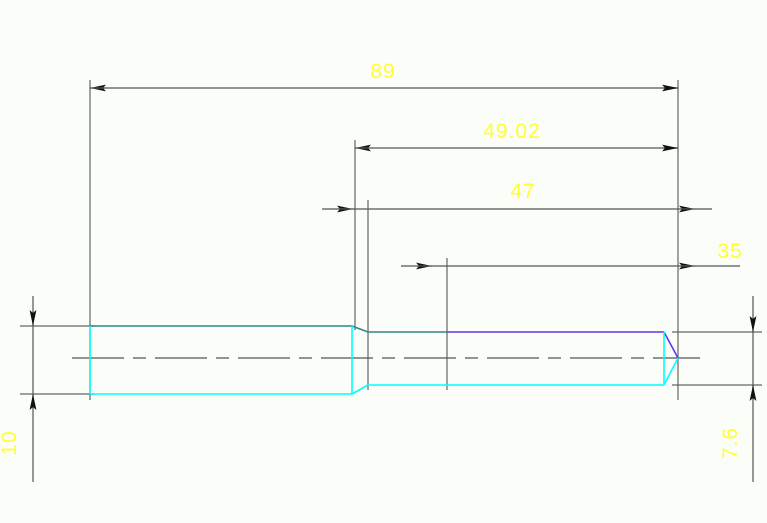 The height and width of the screenshot is (523, 767). I want to click on outline-right-chamfer-top, so click(671, 345).